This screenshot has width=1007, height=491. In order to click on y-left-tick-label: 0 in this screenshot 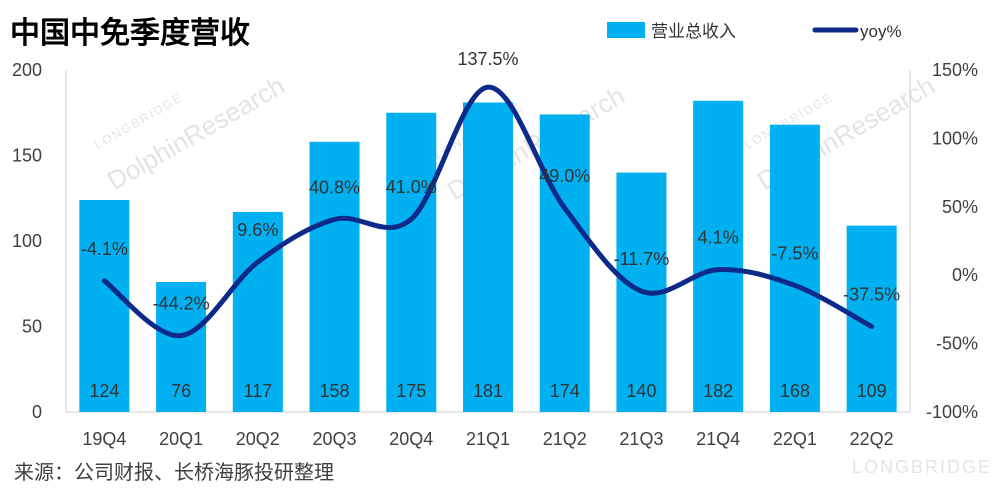, I will do `click(37, 412)`.